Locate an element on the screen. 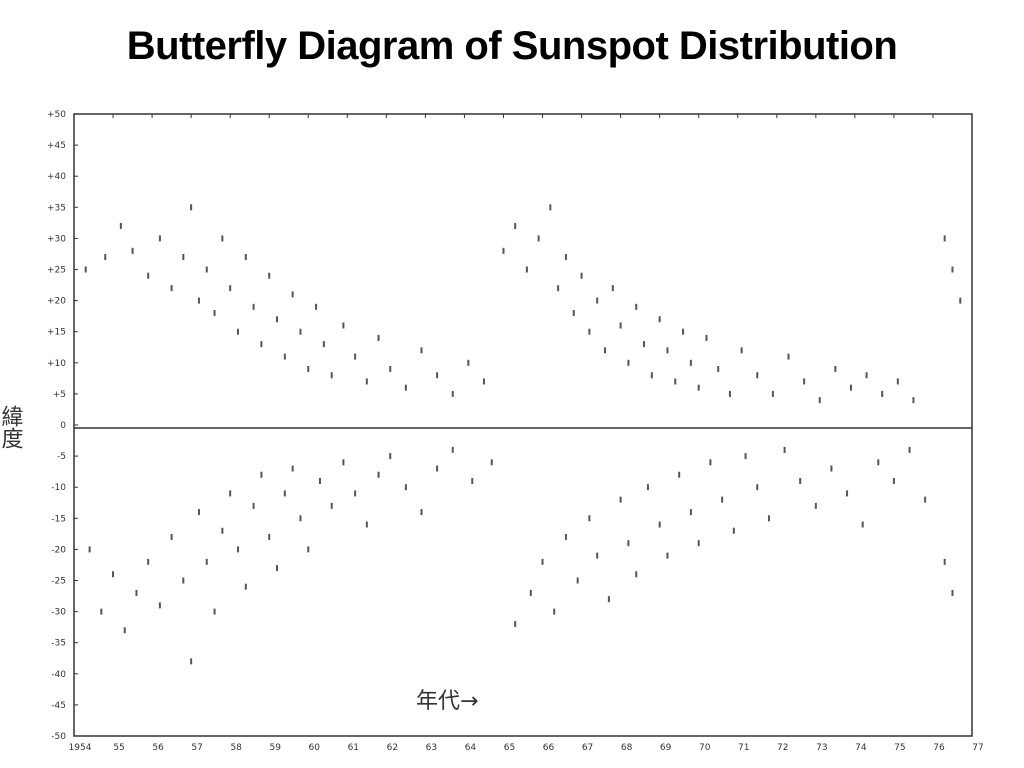  x-tick-label: 72 is located at coordinates (782, 748).